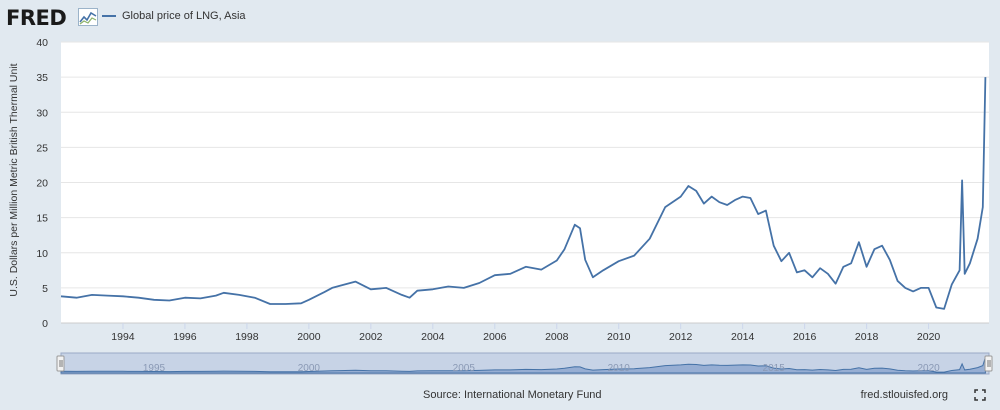  What do you see at coordinates (371, 337) in the screenshot?
I see `x-tick-label: 2002` at bounding box center [371, 337].